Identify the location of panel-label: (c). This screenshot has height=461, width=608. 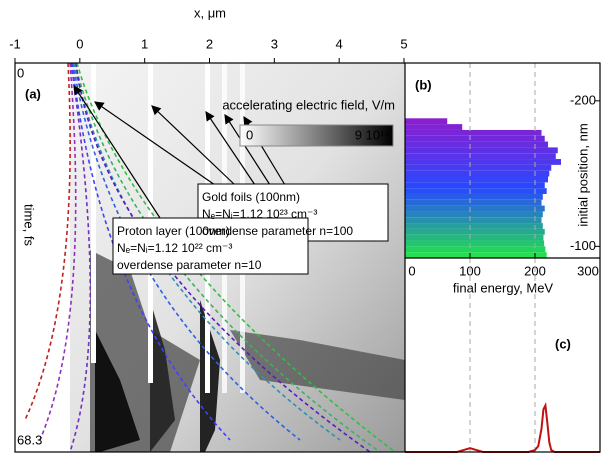
(563, 343).